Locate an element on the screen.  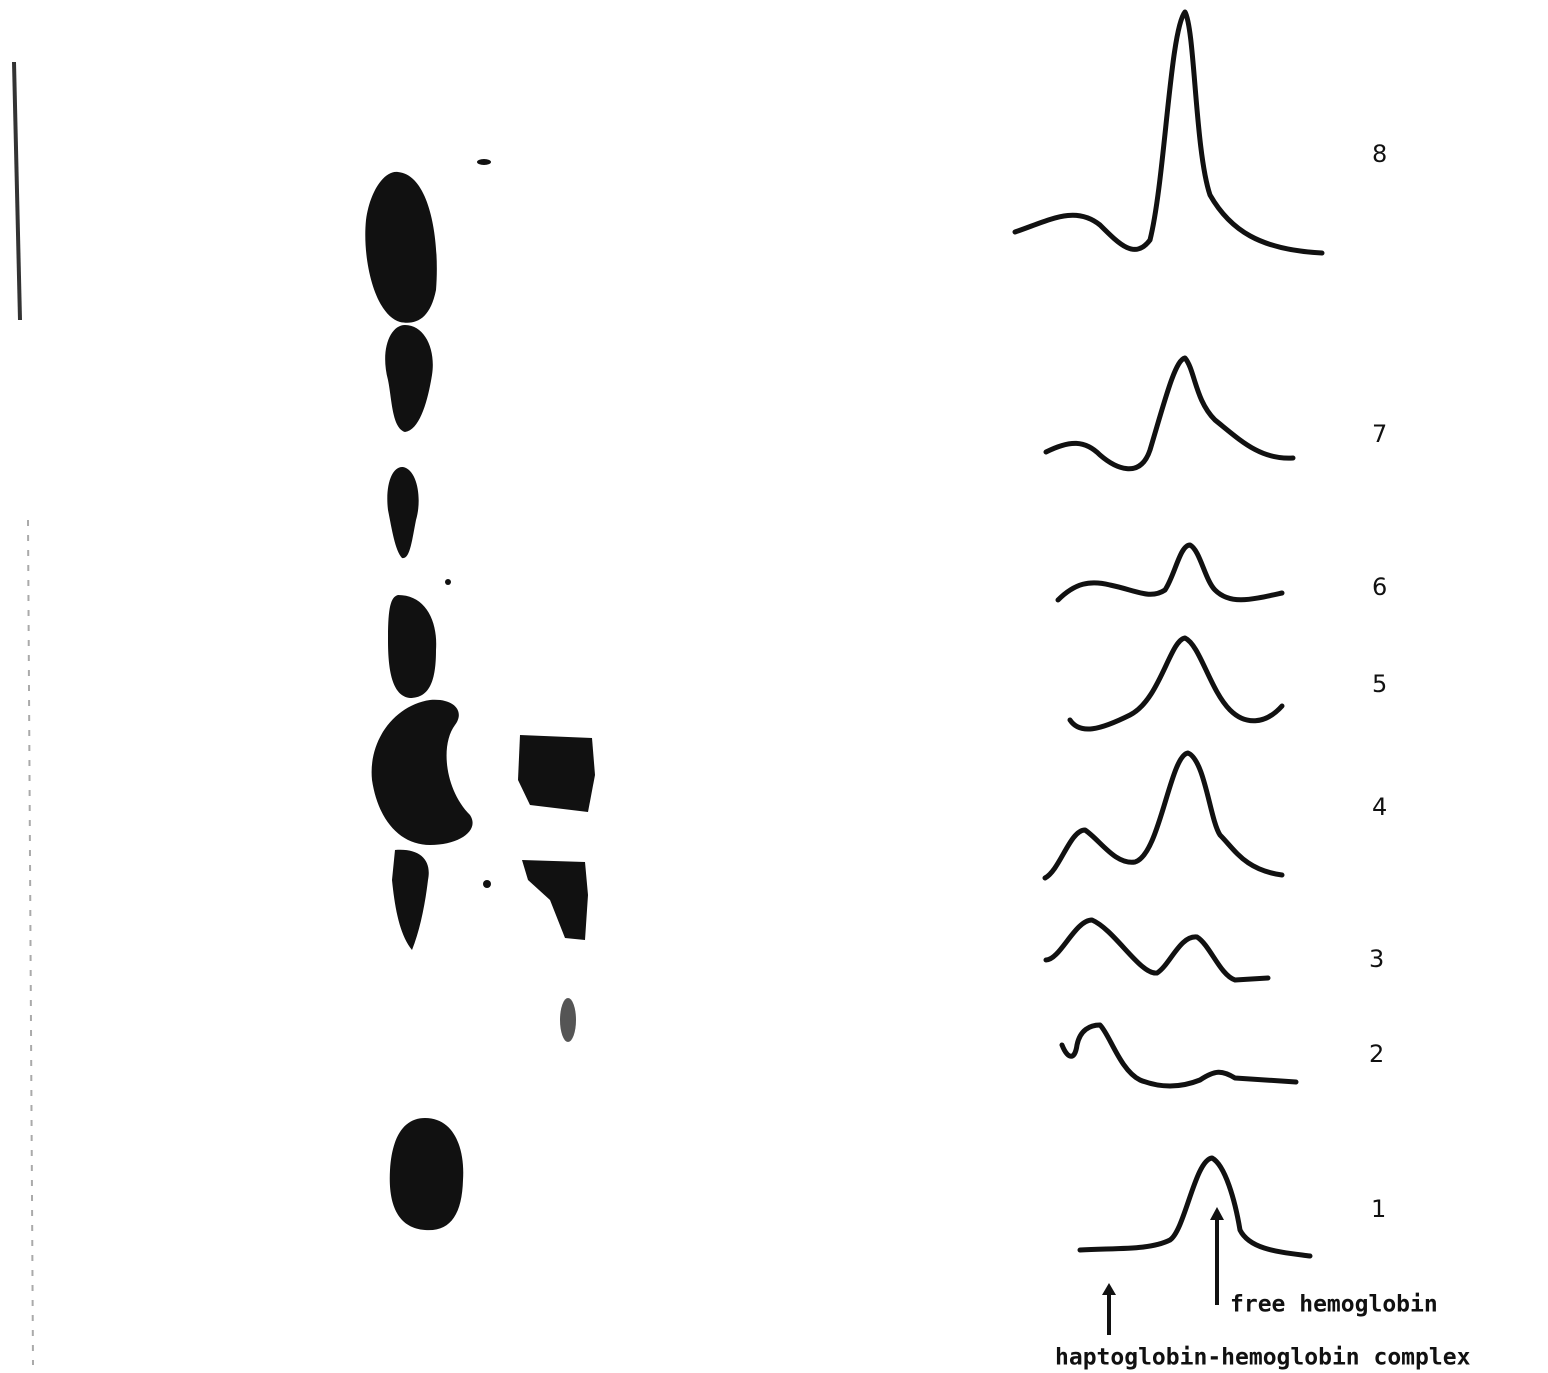
annotation: haptoglobin-hemoglobin complex is located at coordinates (1263, 1358).